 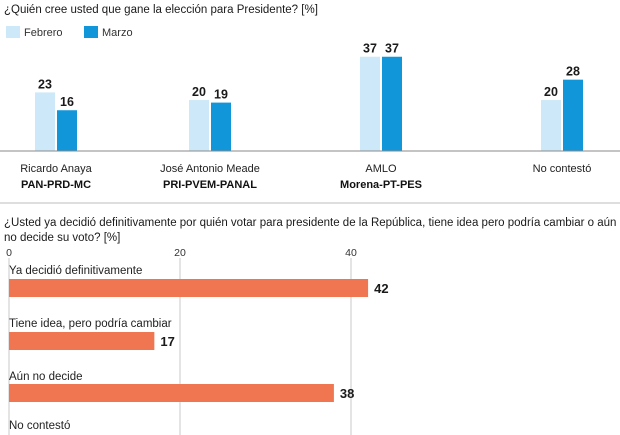 I want to click on legend-label-marzo: Marzo, so click(x=117, y=33).